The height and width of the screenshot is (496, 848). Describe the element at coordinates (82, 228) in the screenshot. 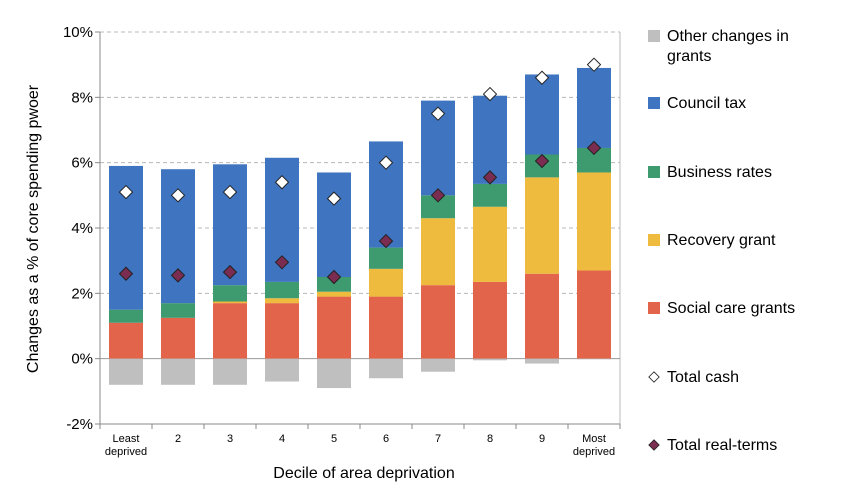

I see `y-tick-label: 4%` at that location.